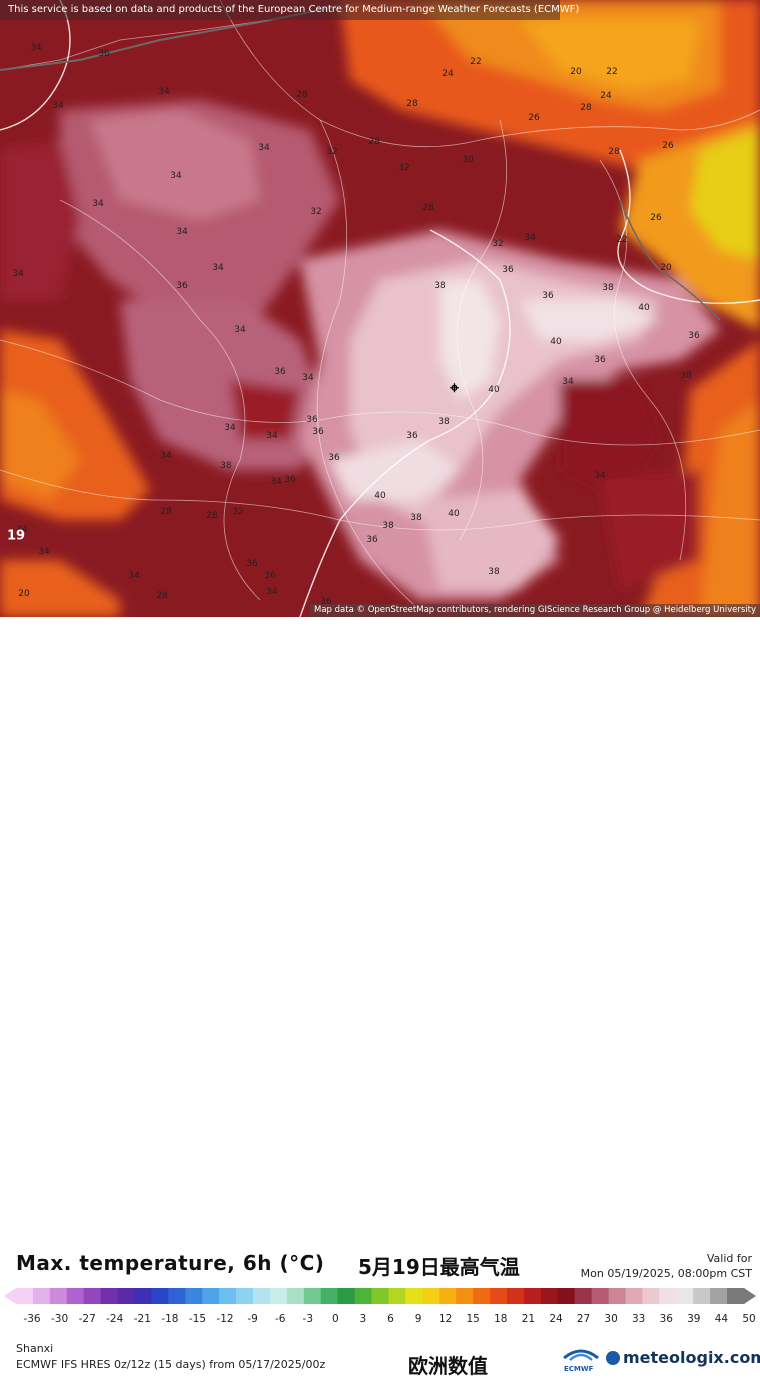  I want to click on colorbar-tick-label: -30, so click(60, 1319).